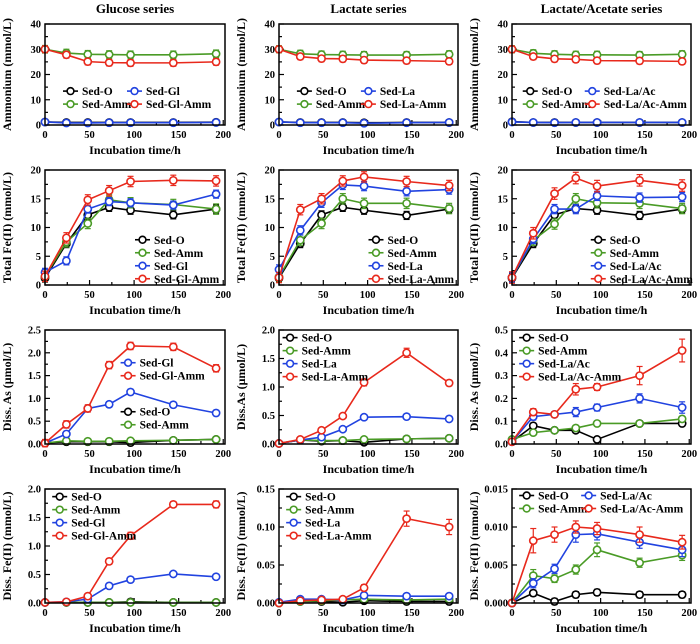 The image size is (700, 644). I want to click on legend-item: Sed-Gl-Amm, so click(177, 280).